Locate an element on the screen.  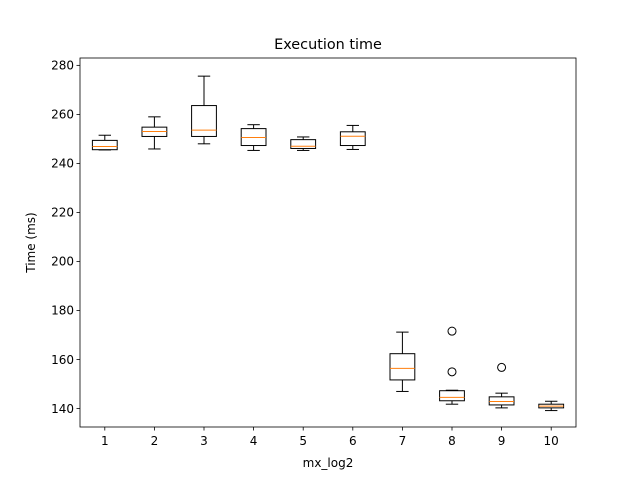
x-tick-label: 1 is located at coordinates (105, 441).